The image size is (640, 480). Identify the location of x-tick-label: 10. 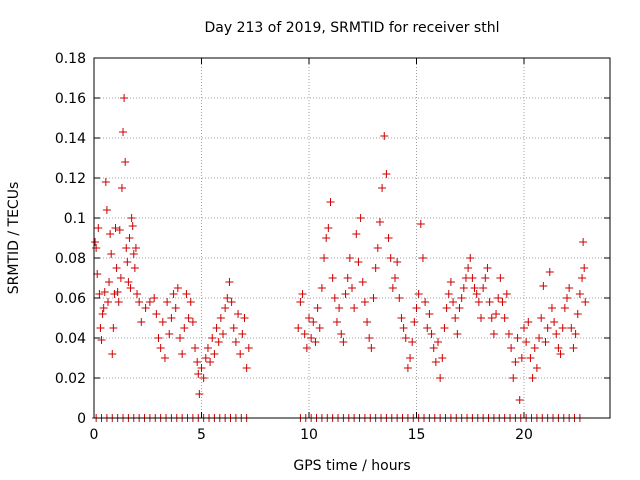
(309, 435).